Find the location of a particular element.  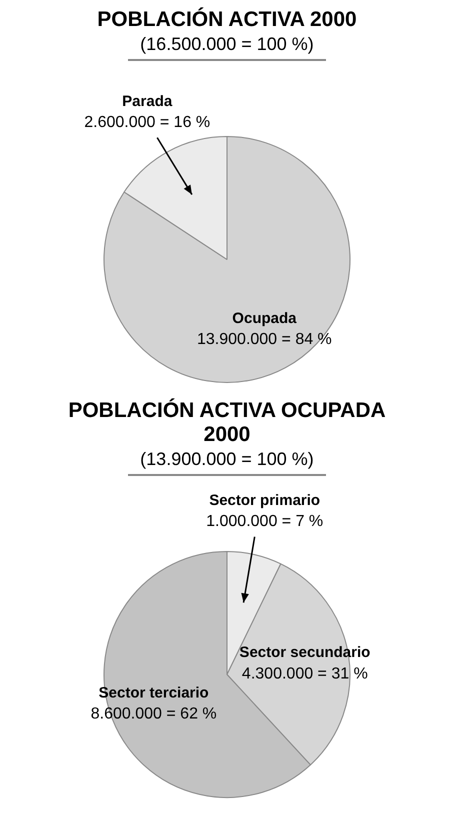

data-label: 13.900.000 = 84 % is located at coordinates (264, 339).